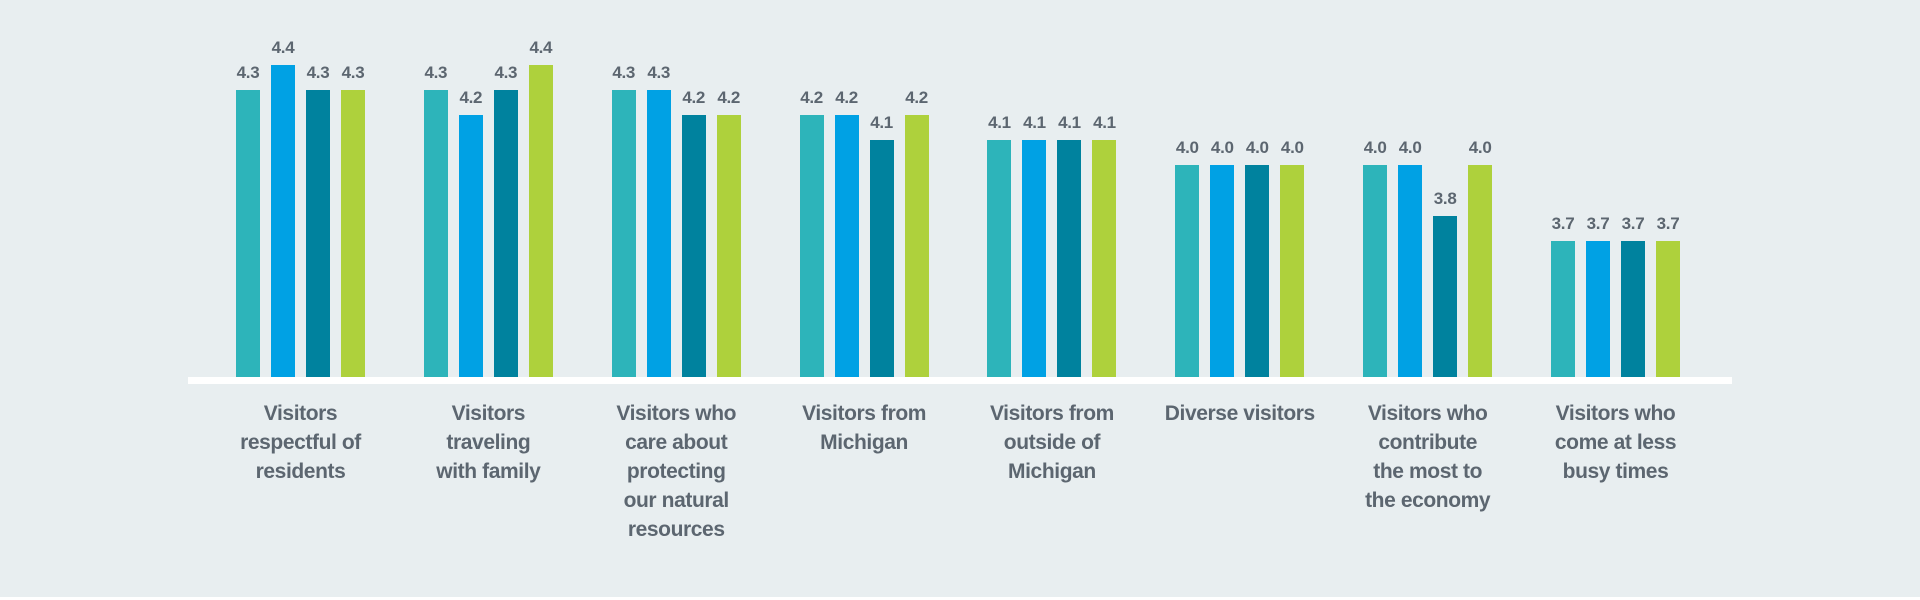 The height and width of the screenshot is (600, 1920). What do you see at coordinates (1427, 442) in the screenshot?
I see `category-label-line: contribute` at bounding box center [1427, 442].